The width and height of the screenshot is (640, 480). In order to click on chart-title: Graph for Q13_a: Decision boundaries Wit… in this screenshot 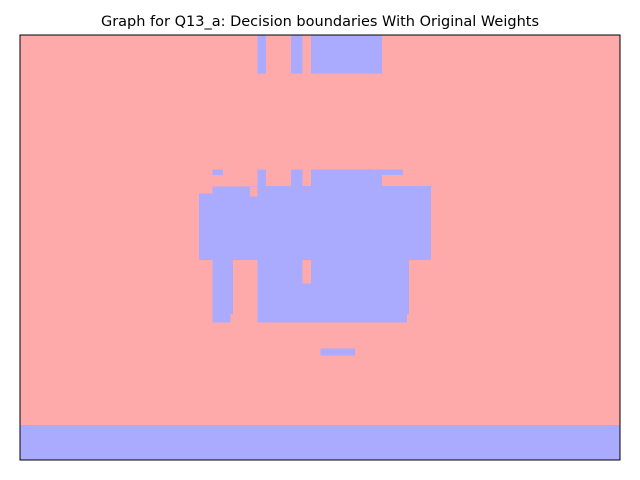, I will do `click(320, 22)`.